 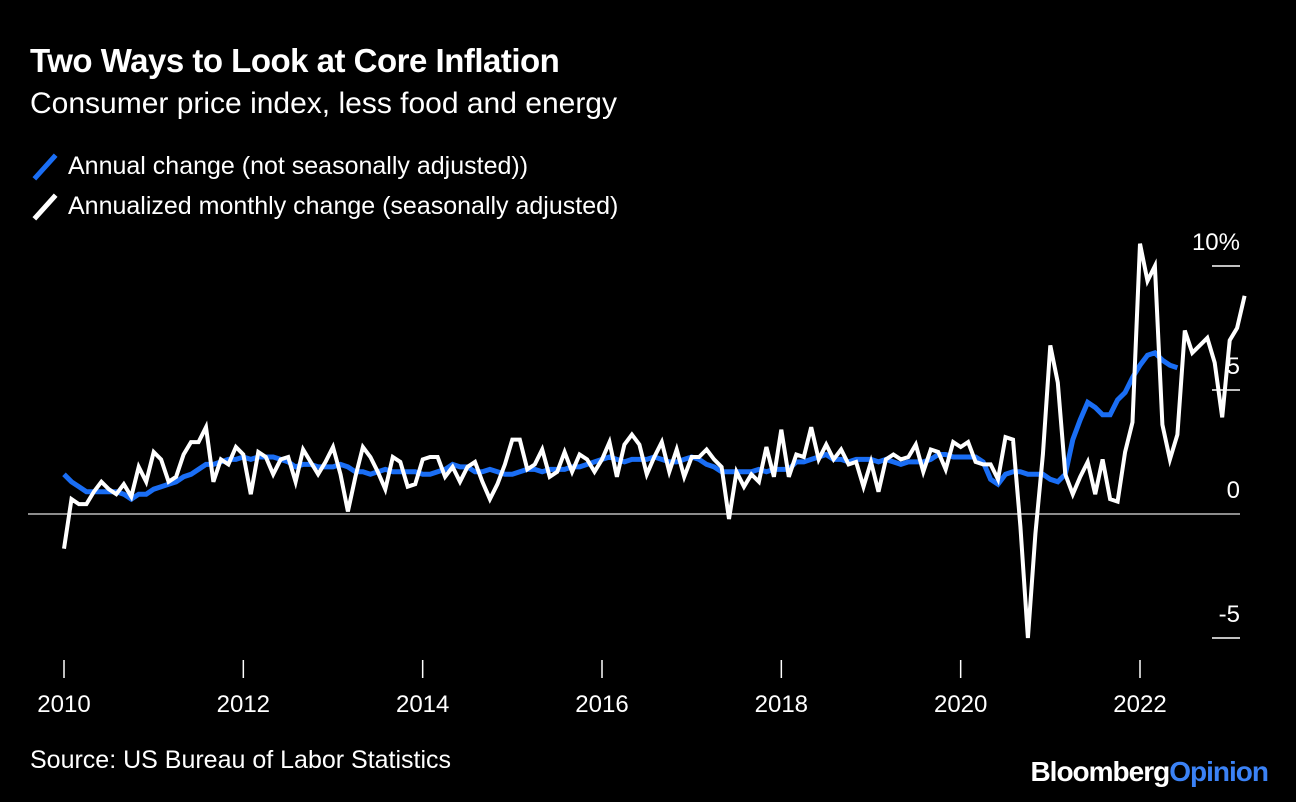 I want to click on legend-label-annual: Annual change (not seasonally adjusted)), so click(x=298, y=165).